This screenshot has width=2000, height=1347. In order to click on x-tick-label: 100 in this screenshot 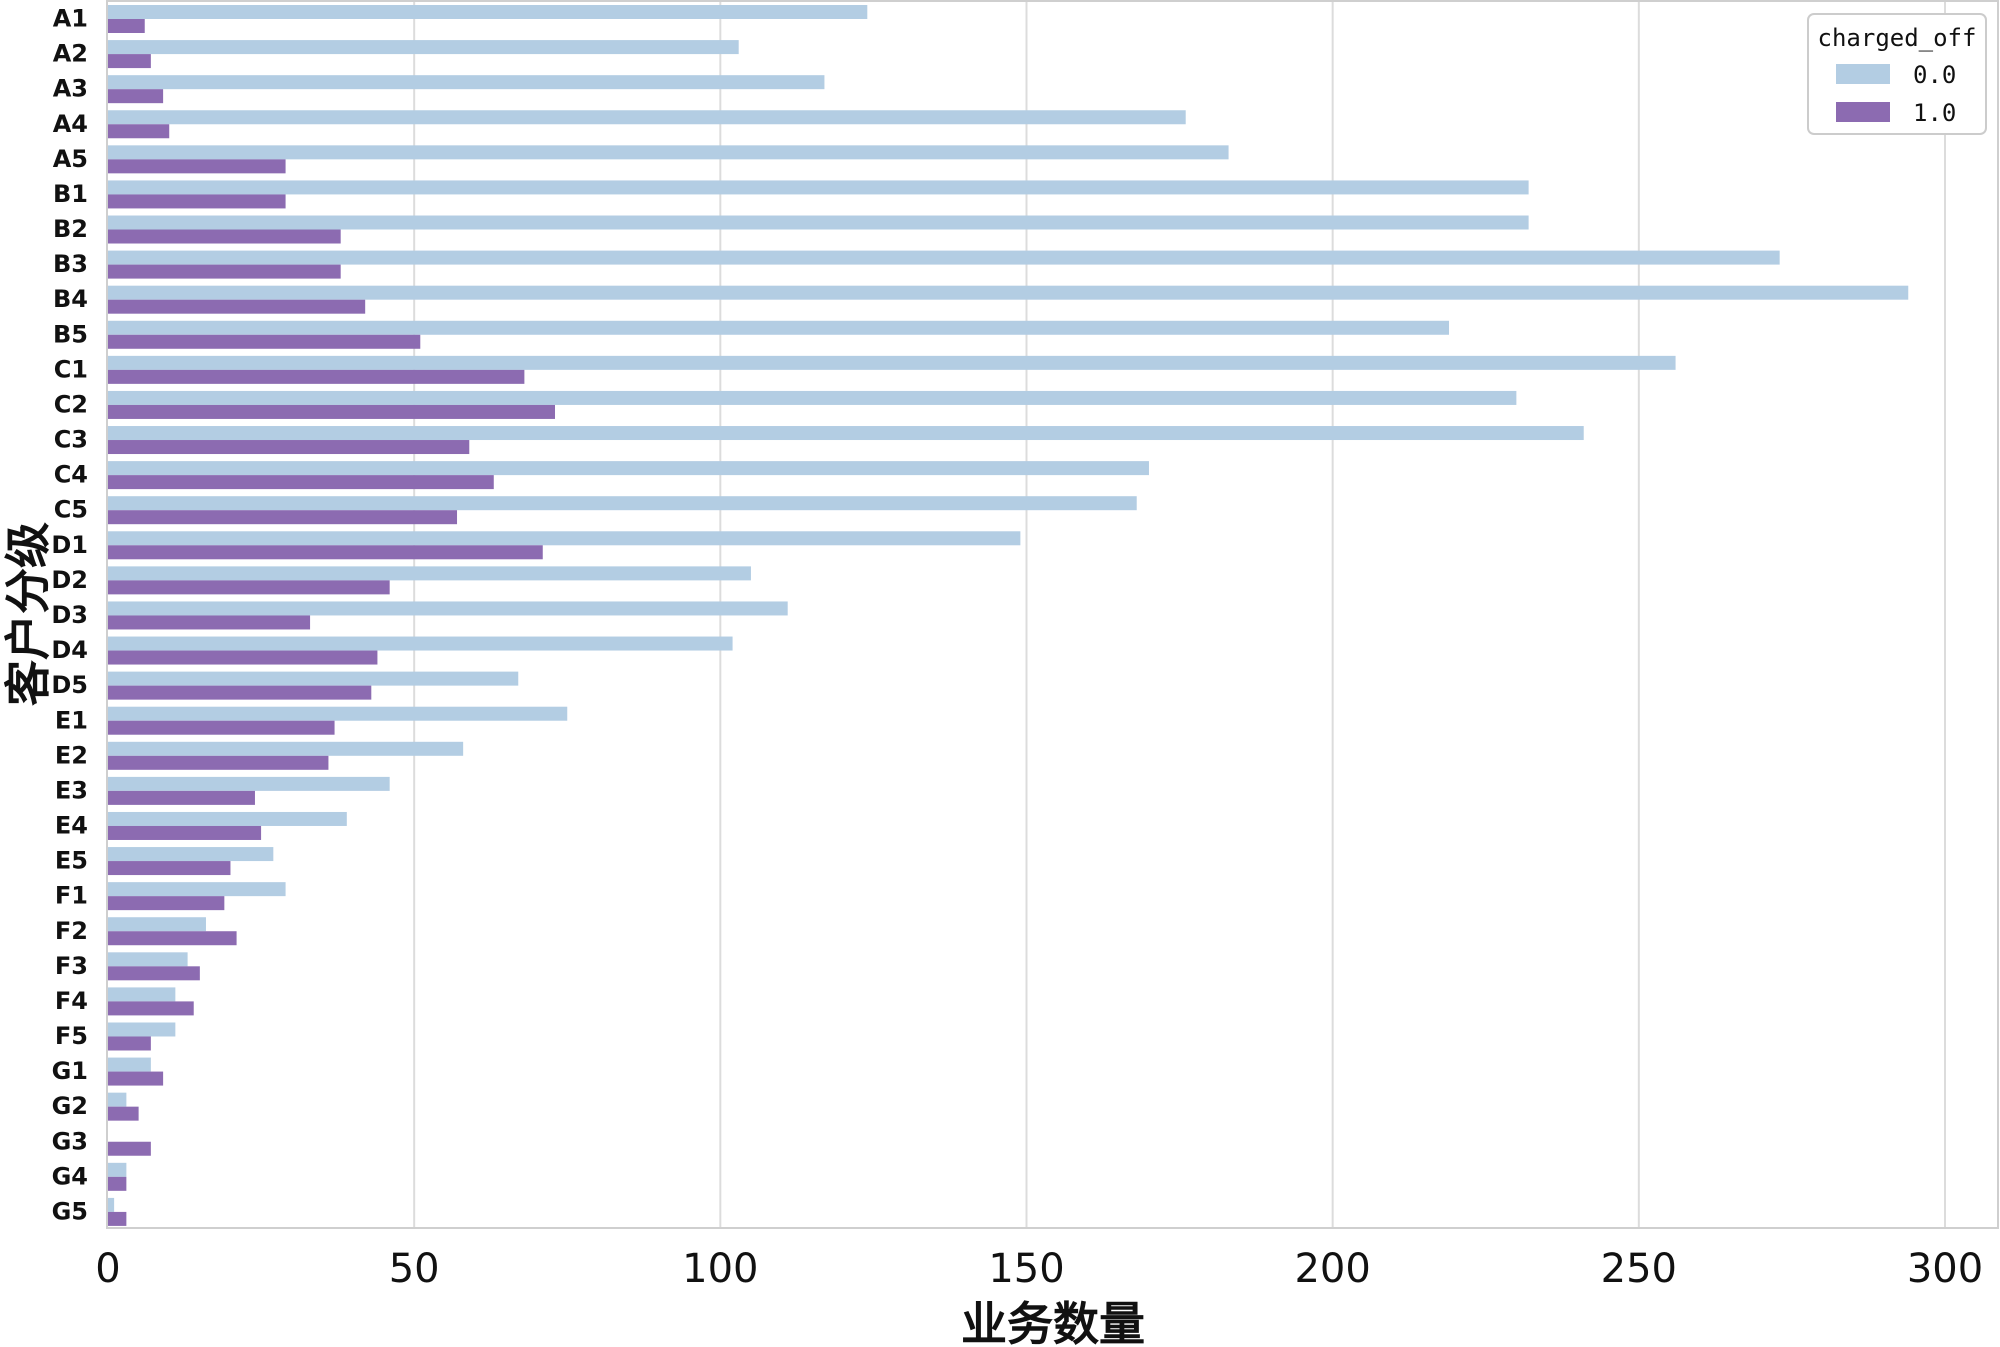, I will do `click(720, 1269)`.